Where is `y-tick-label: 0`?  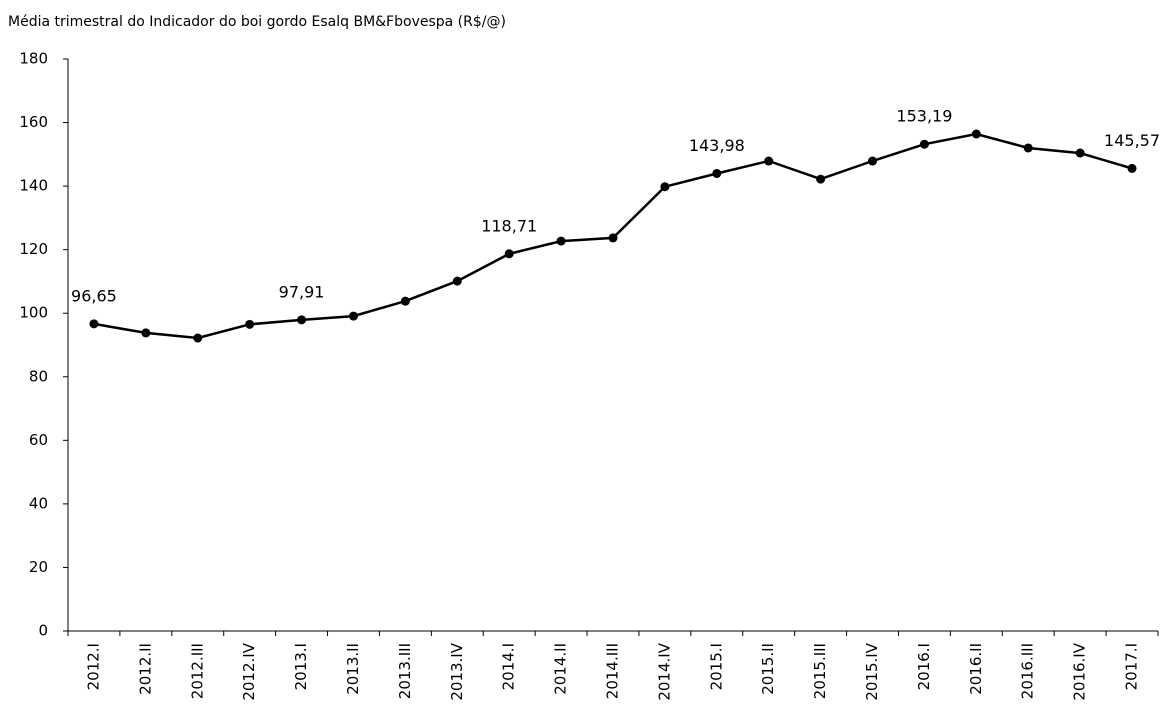
y-tick-label: 0 is located at coordinates (43, 631).